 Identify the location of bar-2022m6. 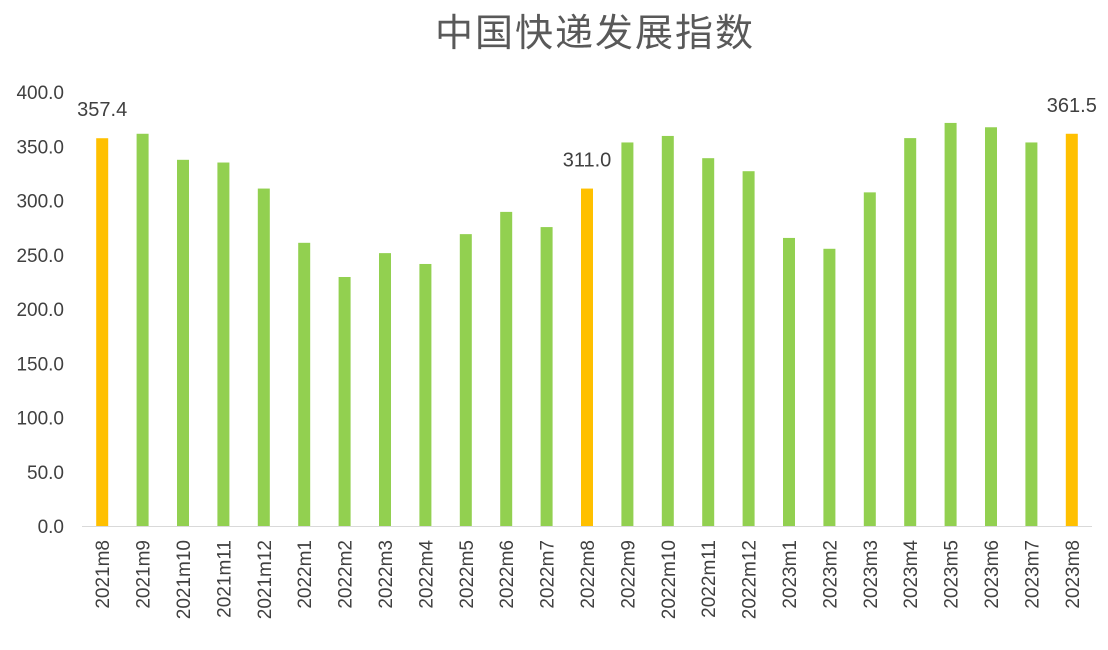
(506, 369).